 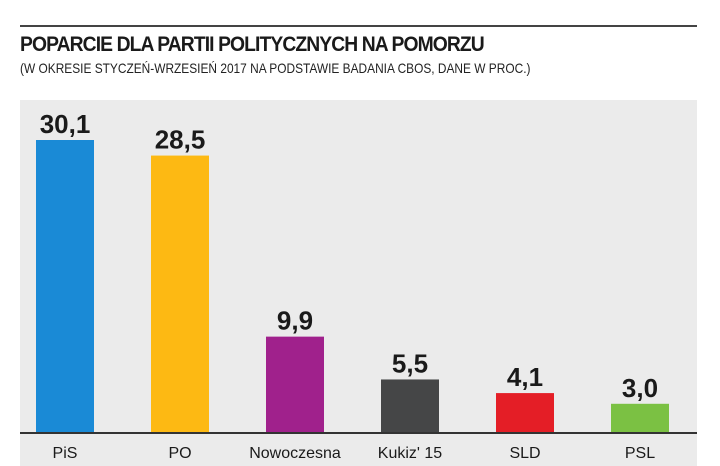 What do you see at coordinates (640, 453) in the screenshot?
I see `category-label-5: PSL` at bounding box center [640, 453].